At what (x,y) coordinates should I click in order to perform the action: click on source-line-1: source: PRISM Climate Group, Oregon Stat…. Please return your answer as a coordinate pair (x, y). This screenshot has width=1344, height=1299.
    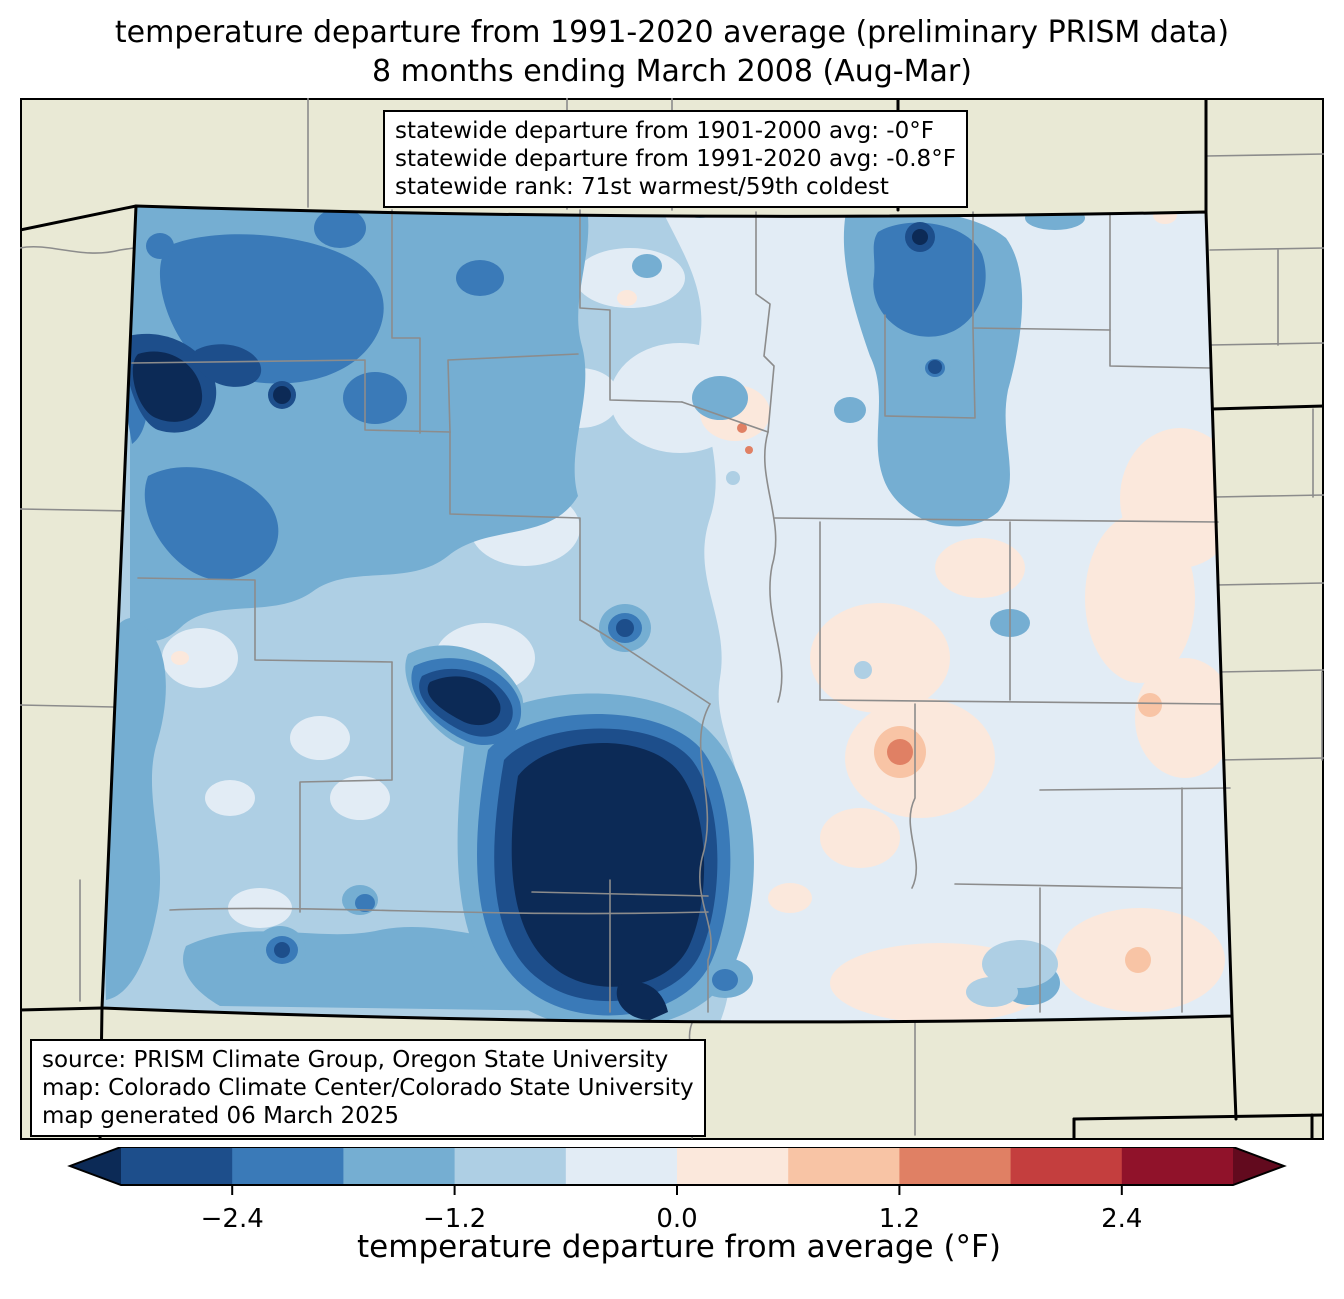
    Looking at the image, I should click on (355, 1060).